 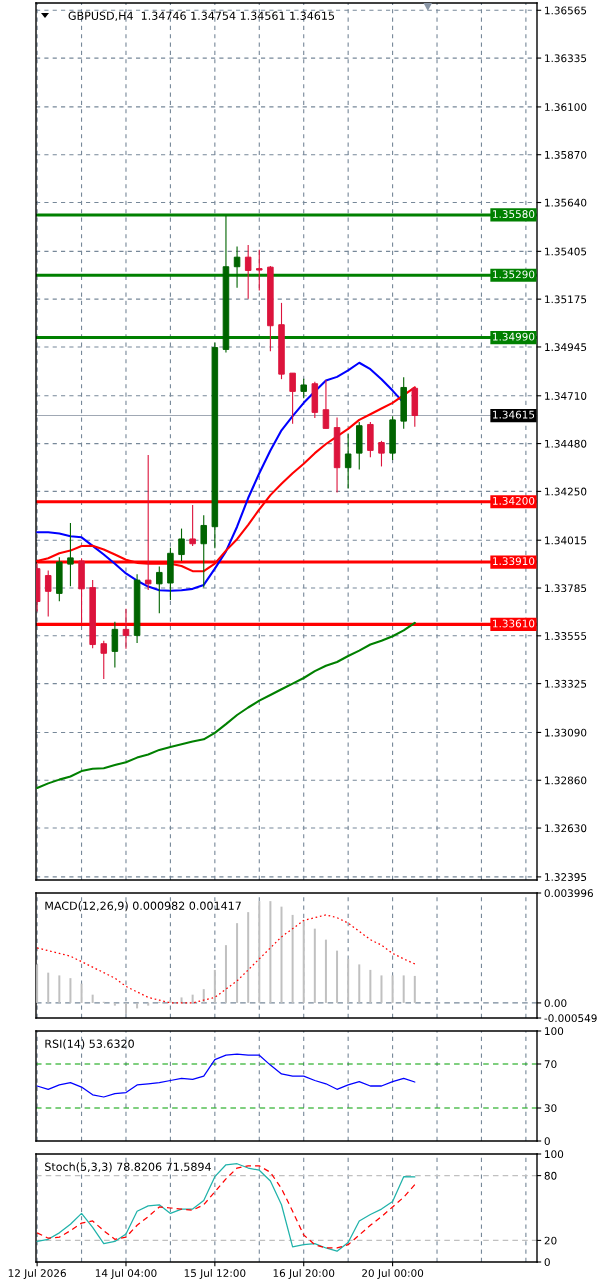 I want to click on ref-line-label: 1.35580, so click(x=514, y=214).